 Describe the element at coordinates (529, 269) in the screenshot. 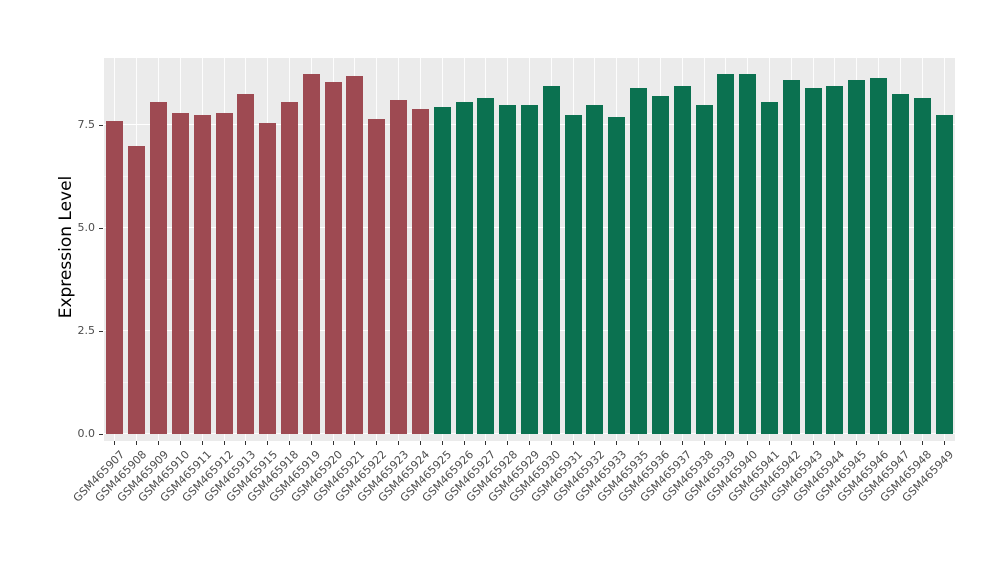

I see `bar-GSM465929` at that location.